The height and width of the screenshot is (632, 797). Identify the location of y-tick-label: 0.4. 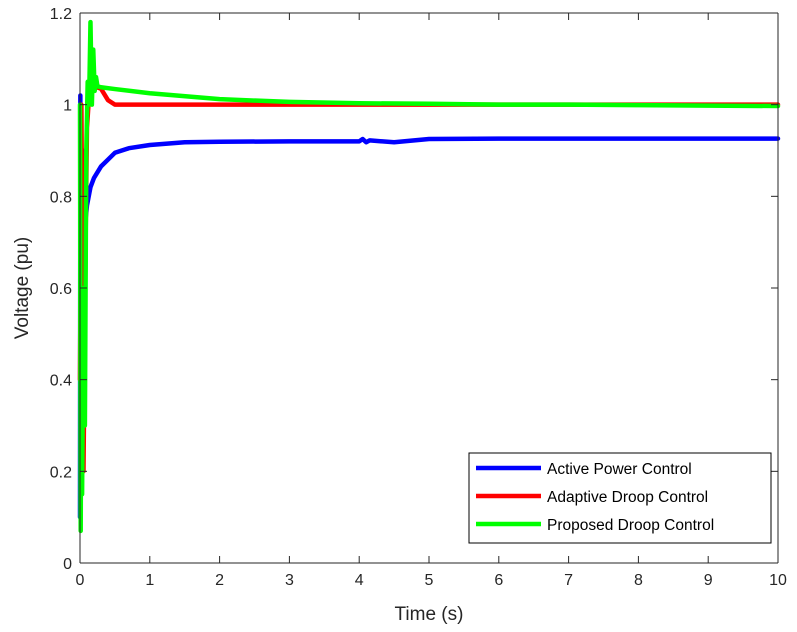
(61, 381).